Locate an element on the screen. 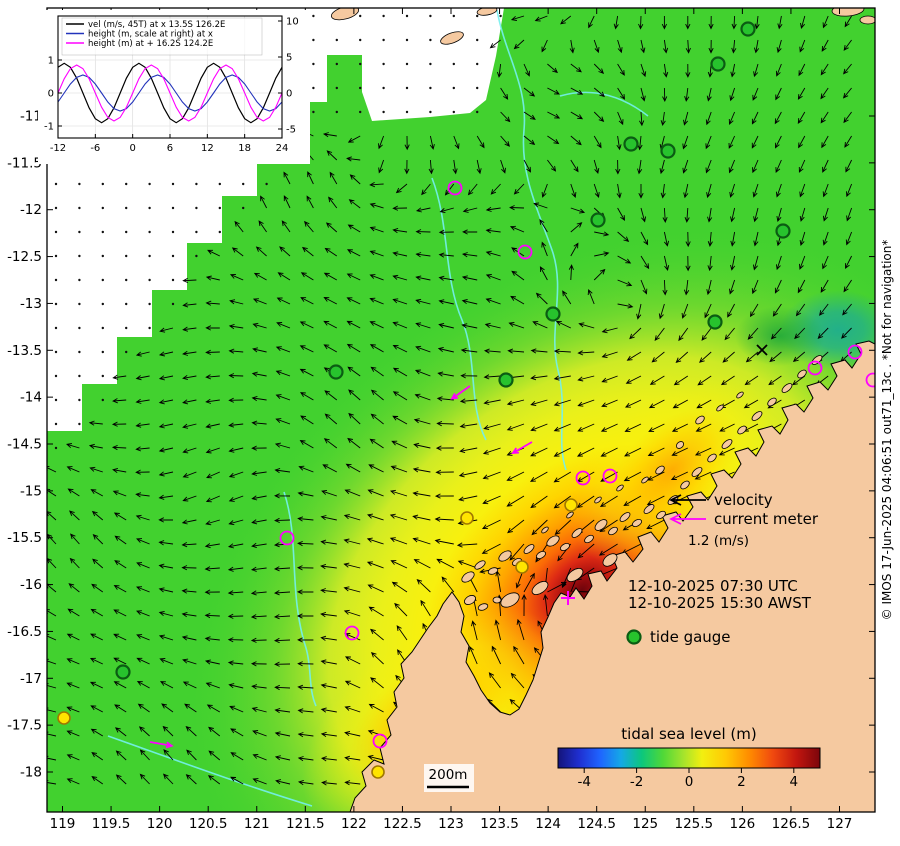 This screenshot has width=900, height=846. scale-bar-label: 200m is located at coordinates (448, 775).